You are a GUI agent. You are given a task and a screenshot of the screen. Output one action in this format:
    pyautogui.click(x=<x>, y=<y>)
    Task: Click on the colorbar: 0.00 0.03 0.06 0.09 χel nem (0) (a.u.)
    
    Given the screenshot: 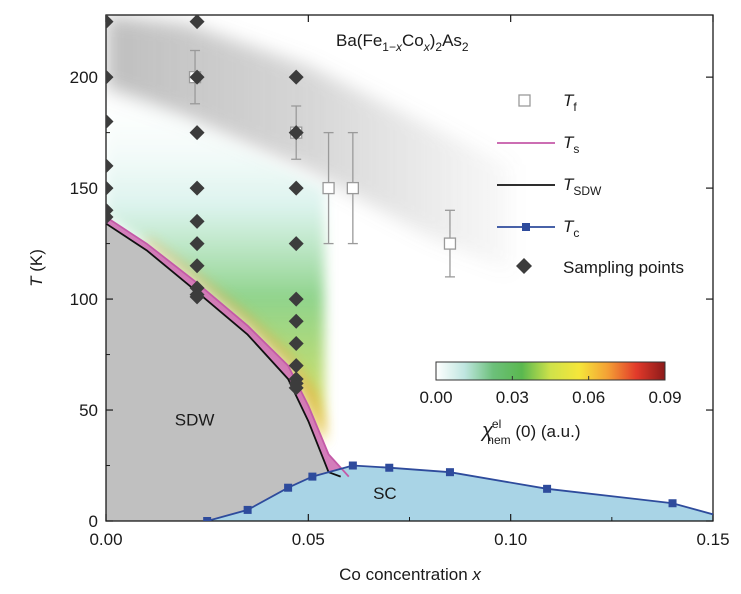 What is the action you would take?
    pyautogui.click(x=550, y=404)
    